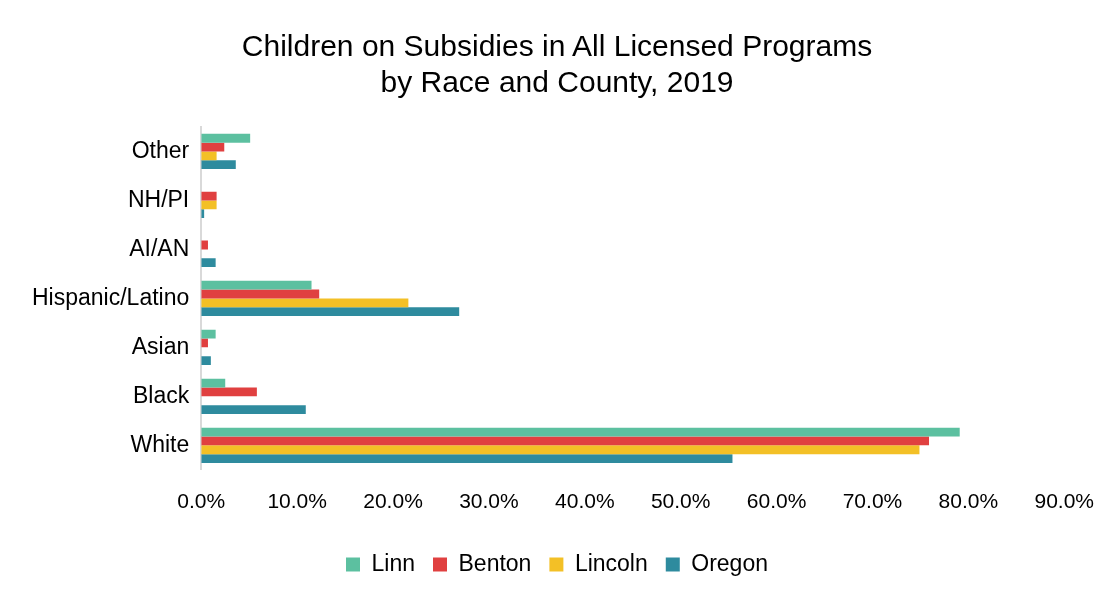  What do you see at coordinates (557, 64) in the screenshot?
I see `chart-title: Children on Subsidies in All Licensed Programs by Race and County, 2019` at bounding box center [557, 64].